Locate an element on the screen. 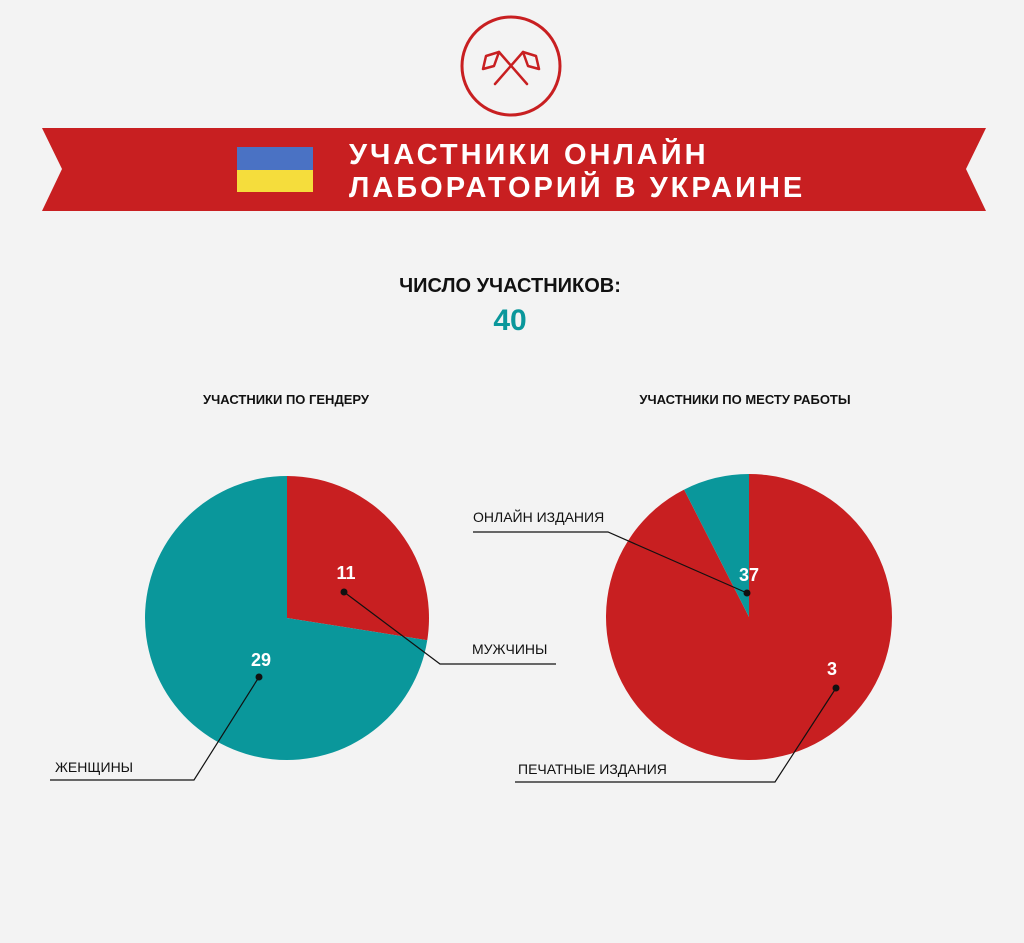  women-callout-label: ЖЕНЩИНЫ is located at coordinates (94, 767).